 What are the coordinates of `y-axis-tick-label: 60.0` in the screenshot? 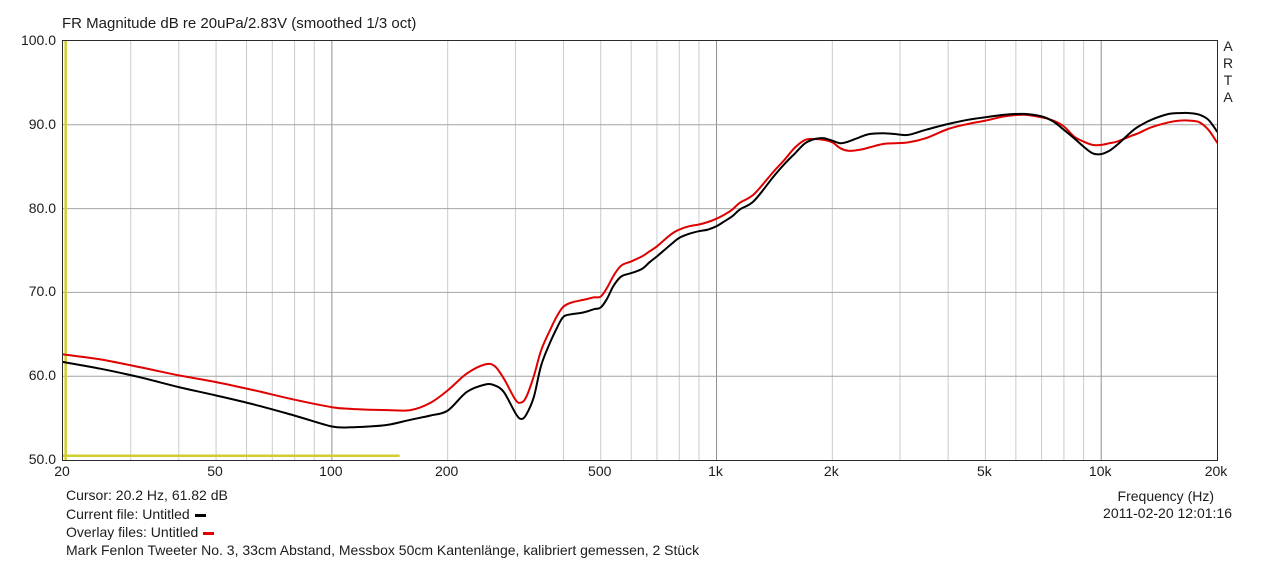 It's located at (42, 375).